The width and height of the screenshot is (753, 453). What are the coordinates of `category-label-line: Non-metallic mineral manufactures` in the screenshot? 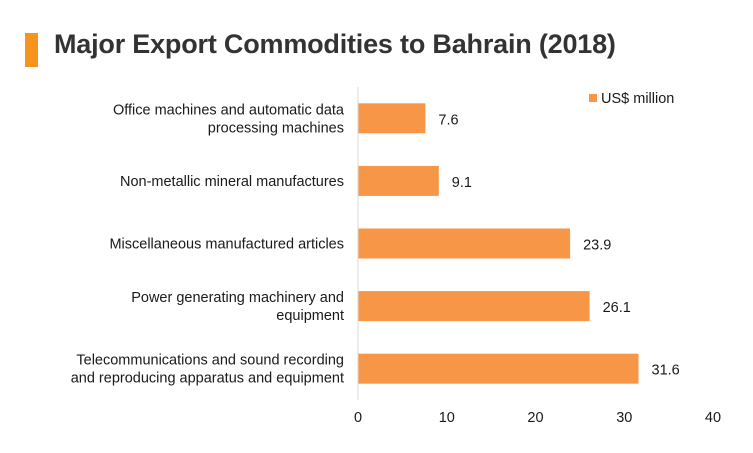 It's located at (232, 182).